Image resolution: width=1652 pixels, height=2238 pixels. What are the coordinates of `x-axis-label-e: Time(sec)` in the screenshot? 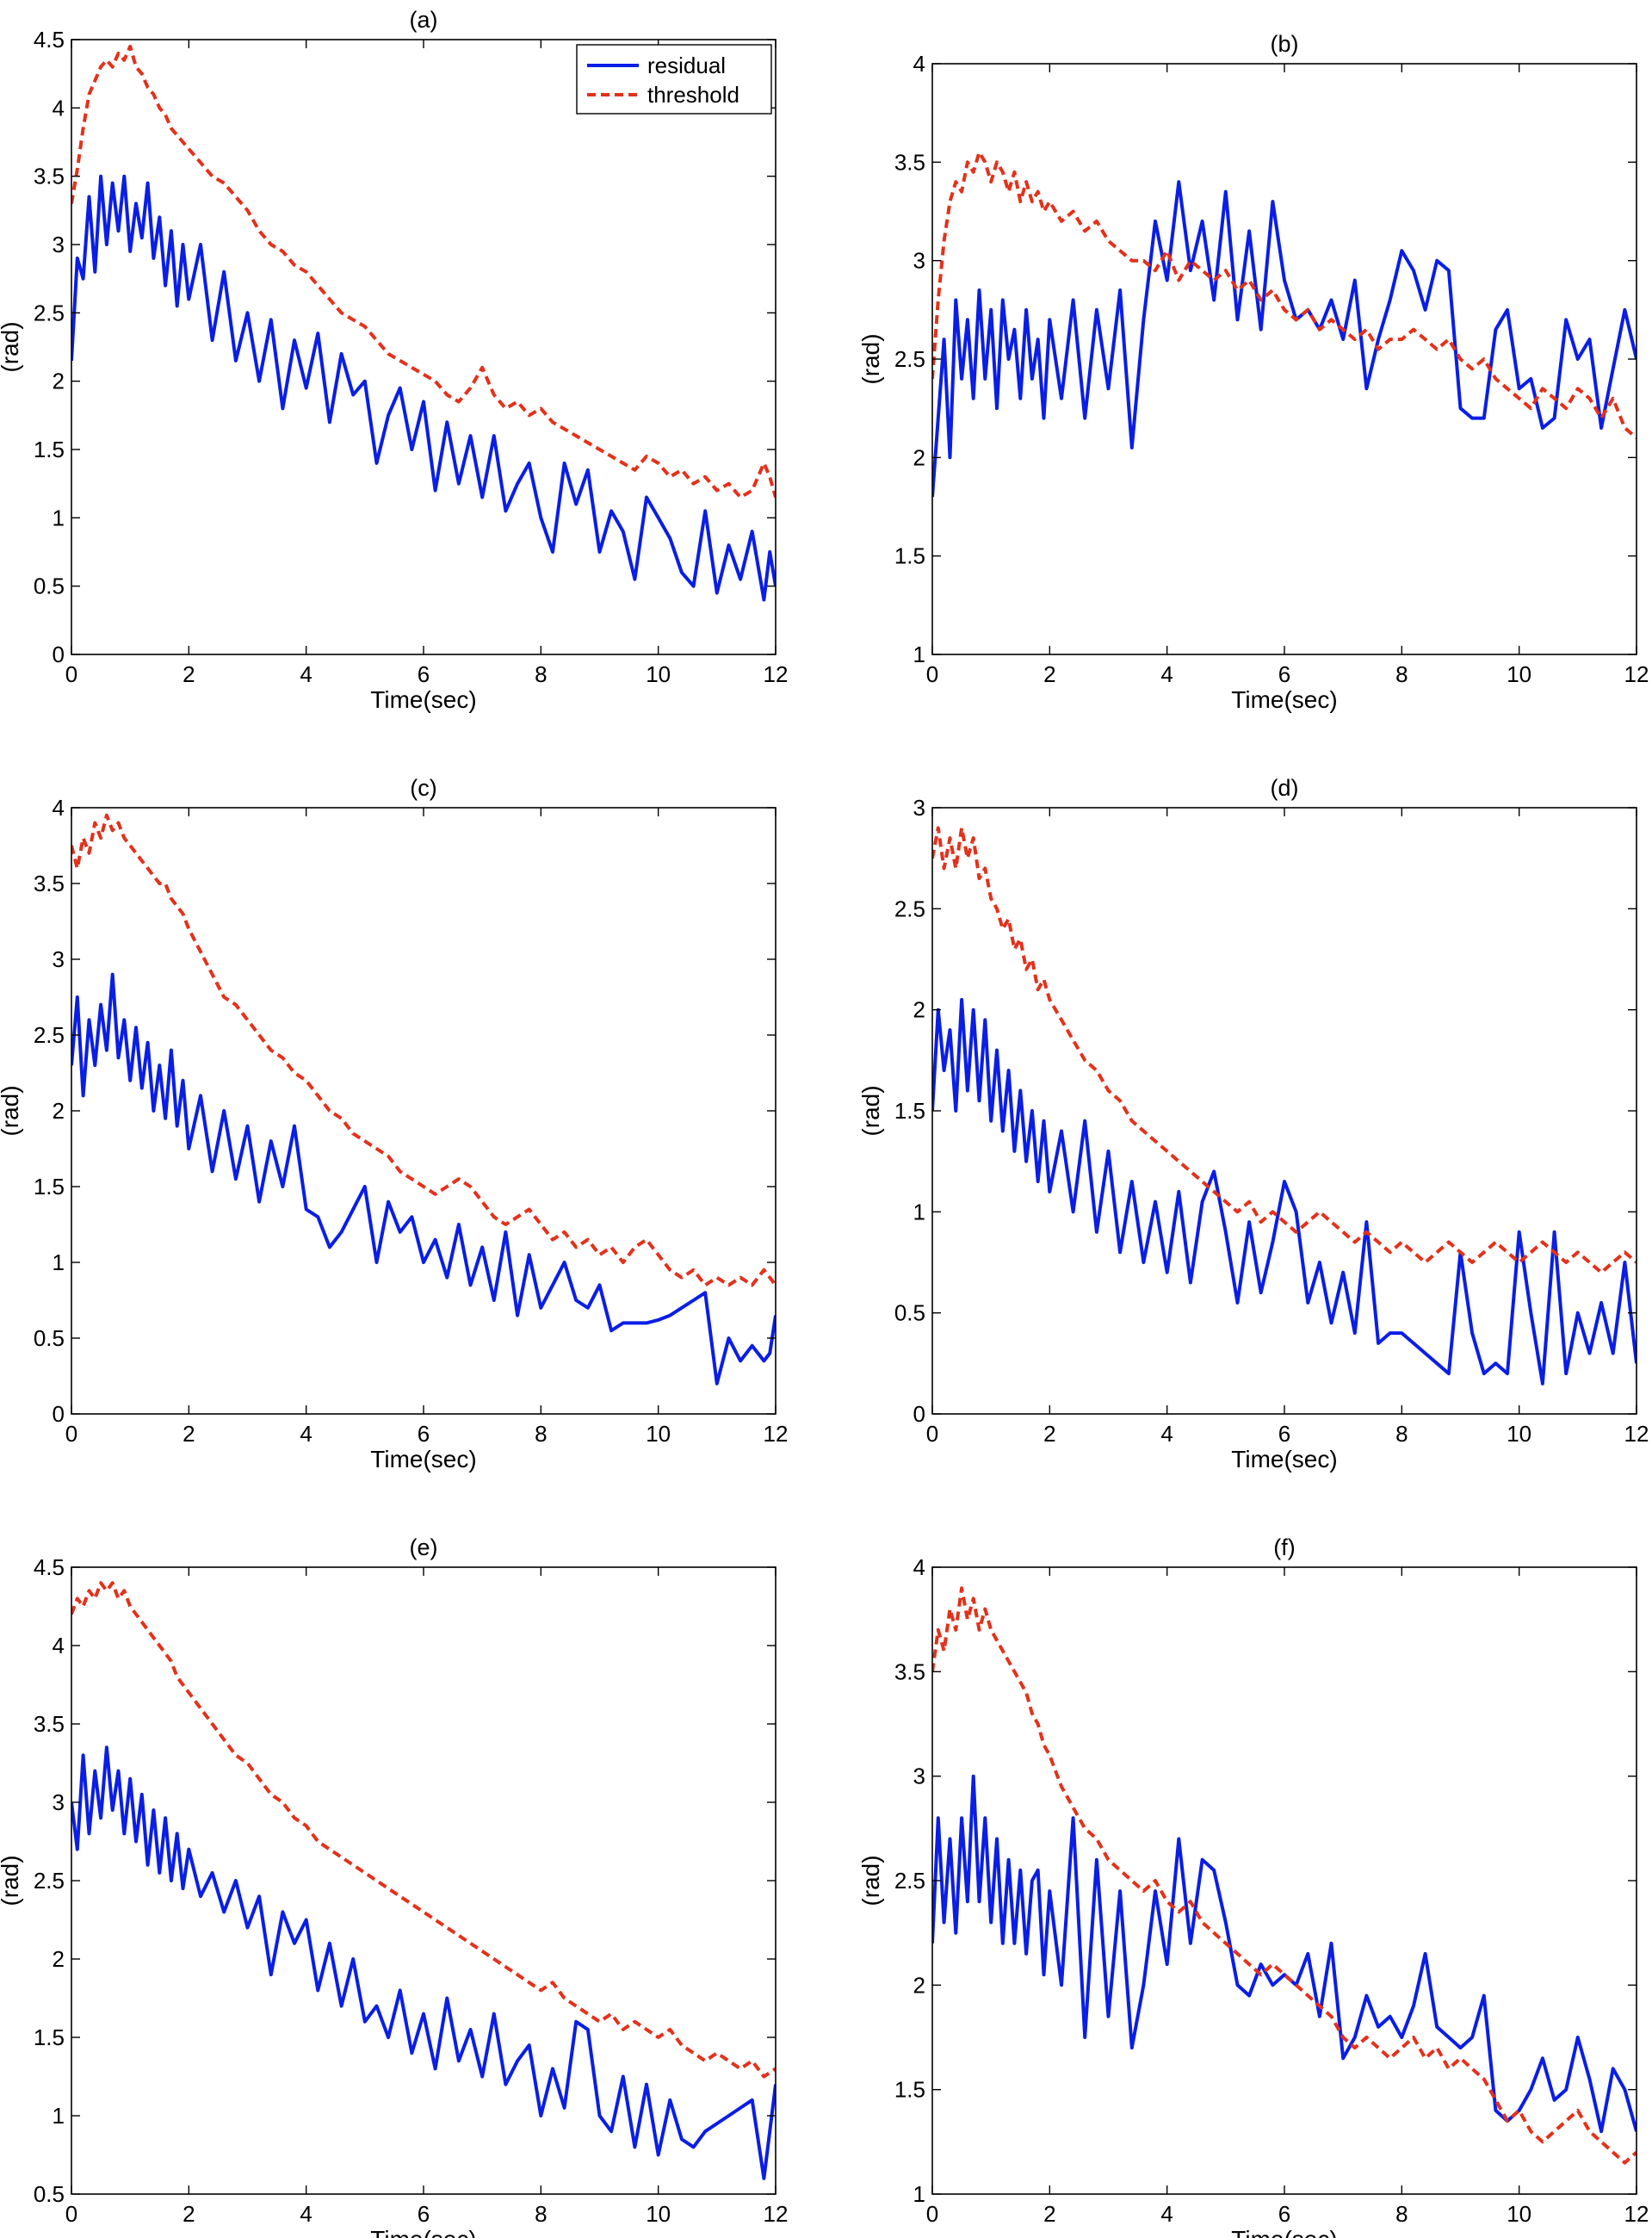 It's located at (423, 2232).